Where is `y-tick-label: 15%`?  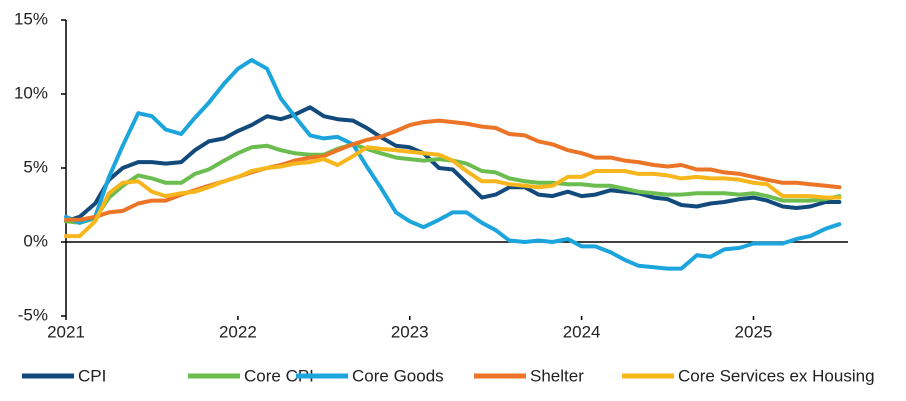 y-tick-label: 15% is located at coordinates (31, 18).